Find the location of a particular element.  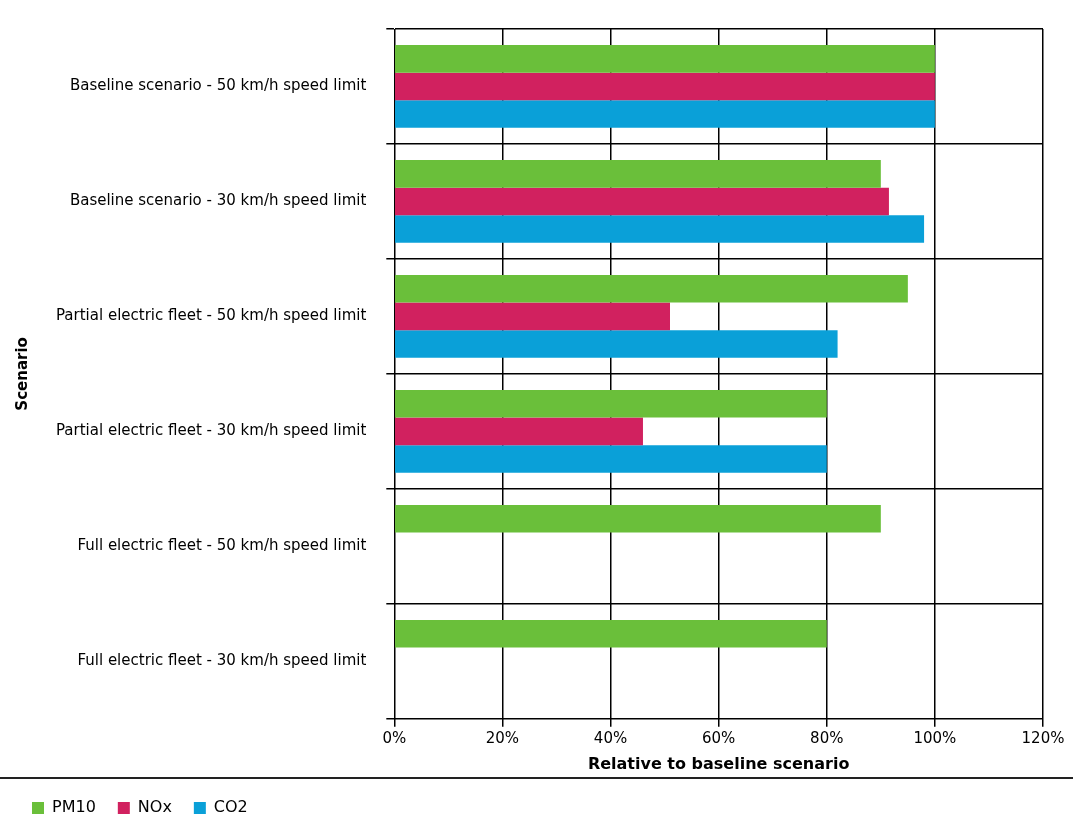

legend-label: NOx is located at coordinates (154, 807).